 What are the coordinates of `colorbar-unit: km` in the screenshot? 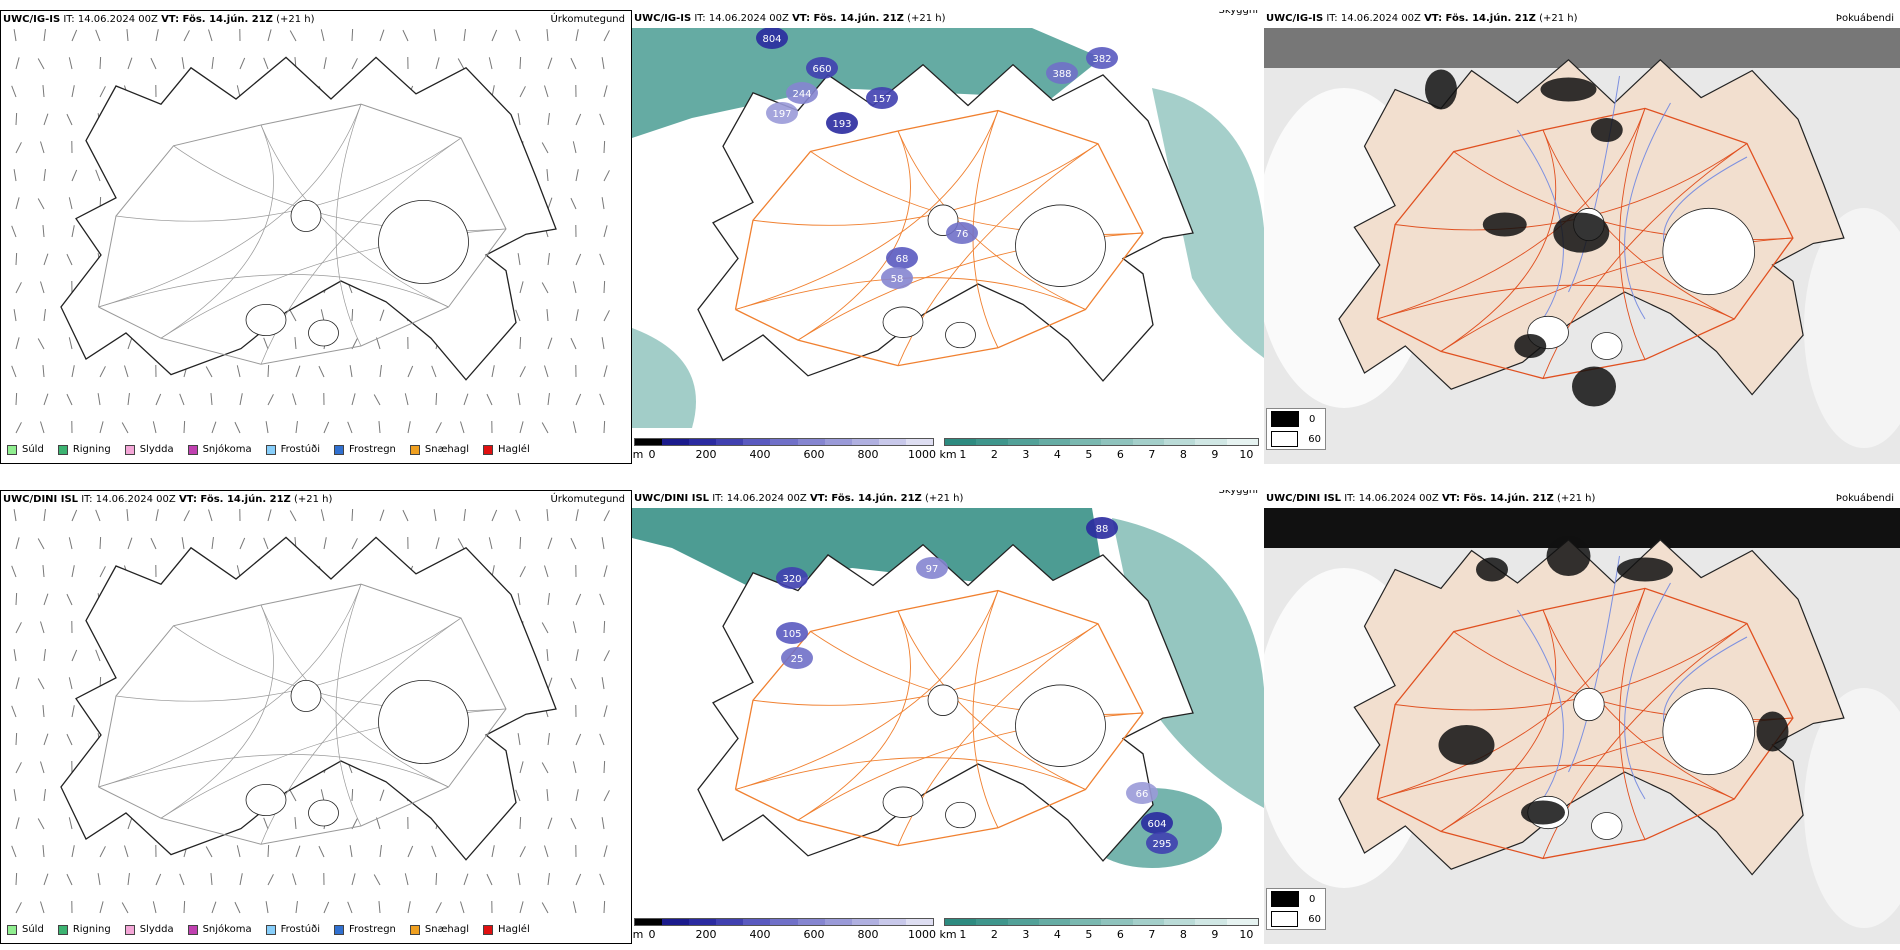 It's located at (948, 934).